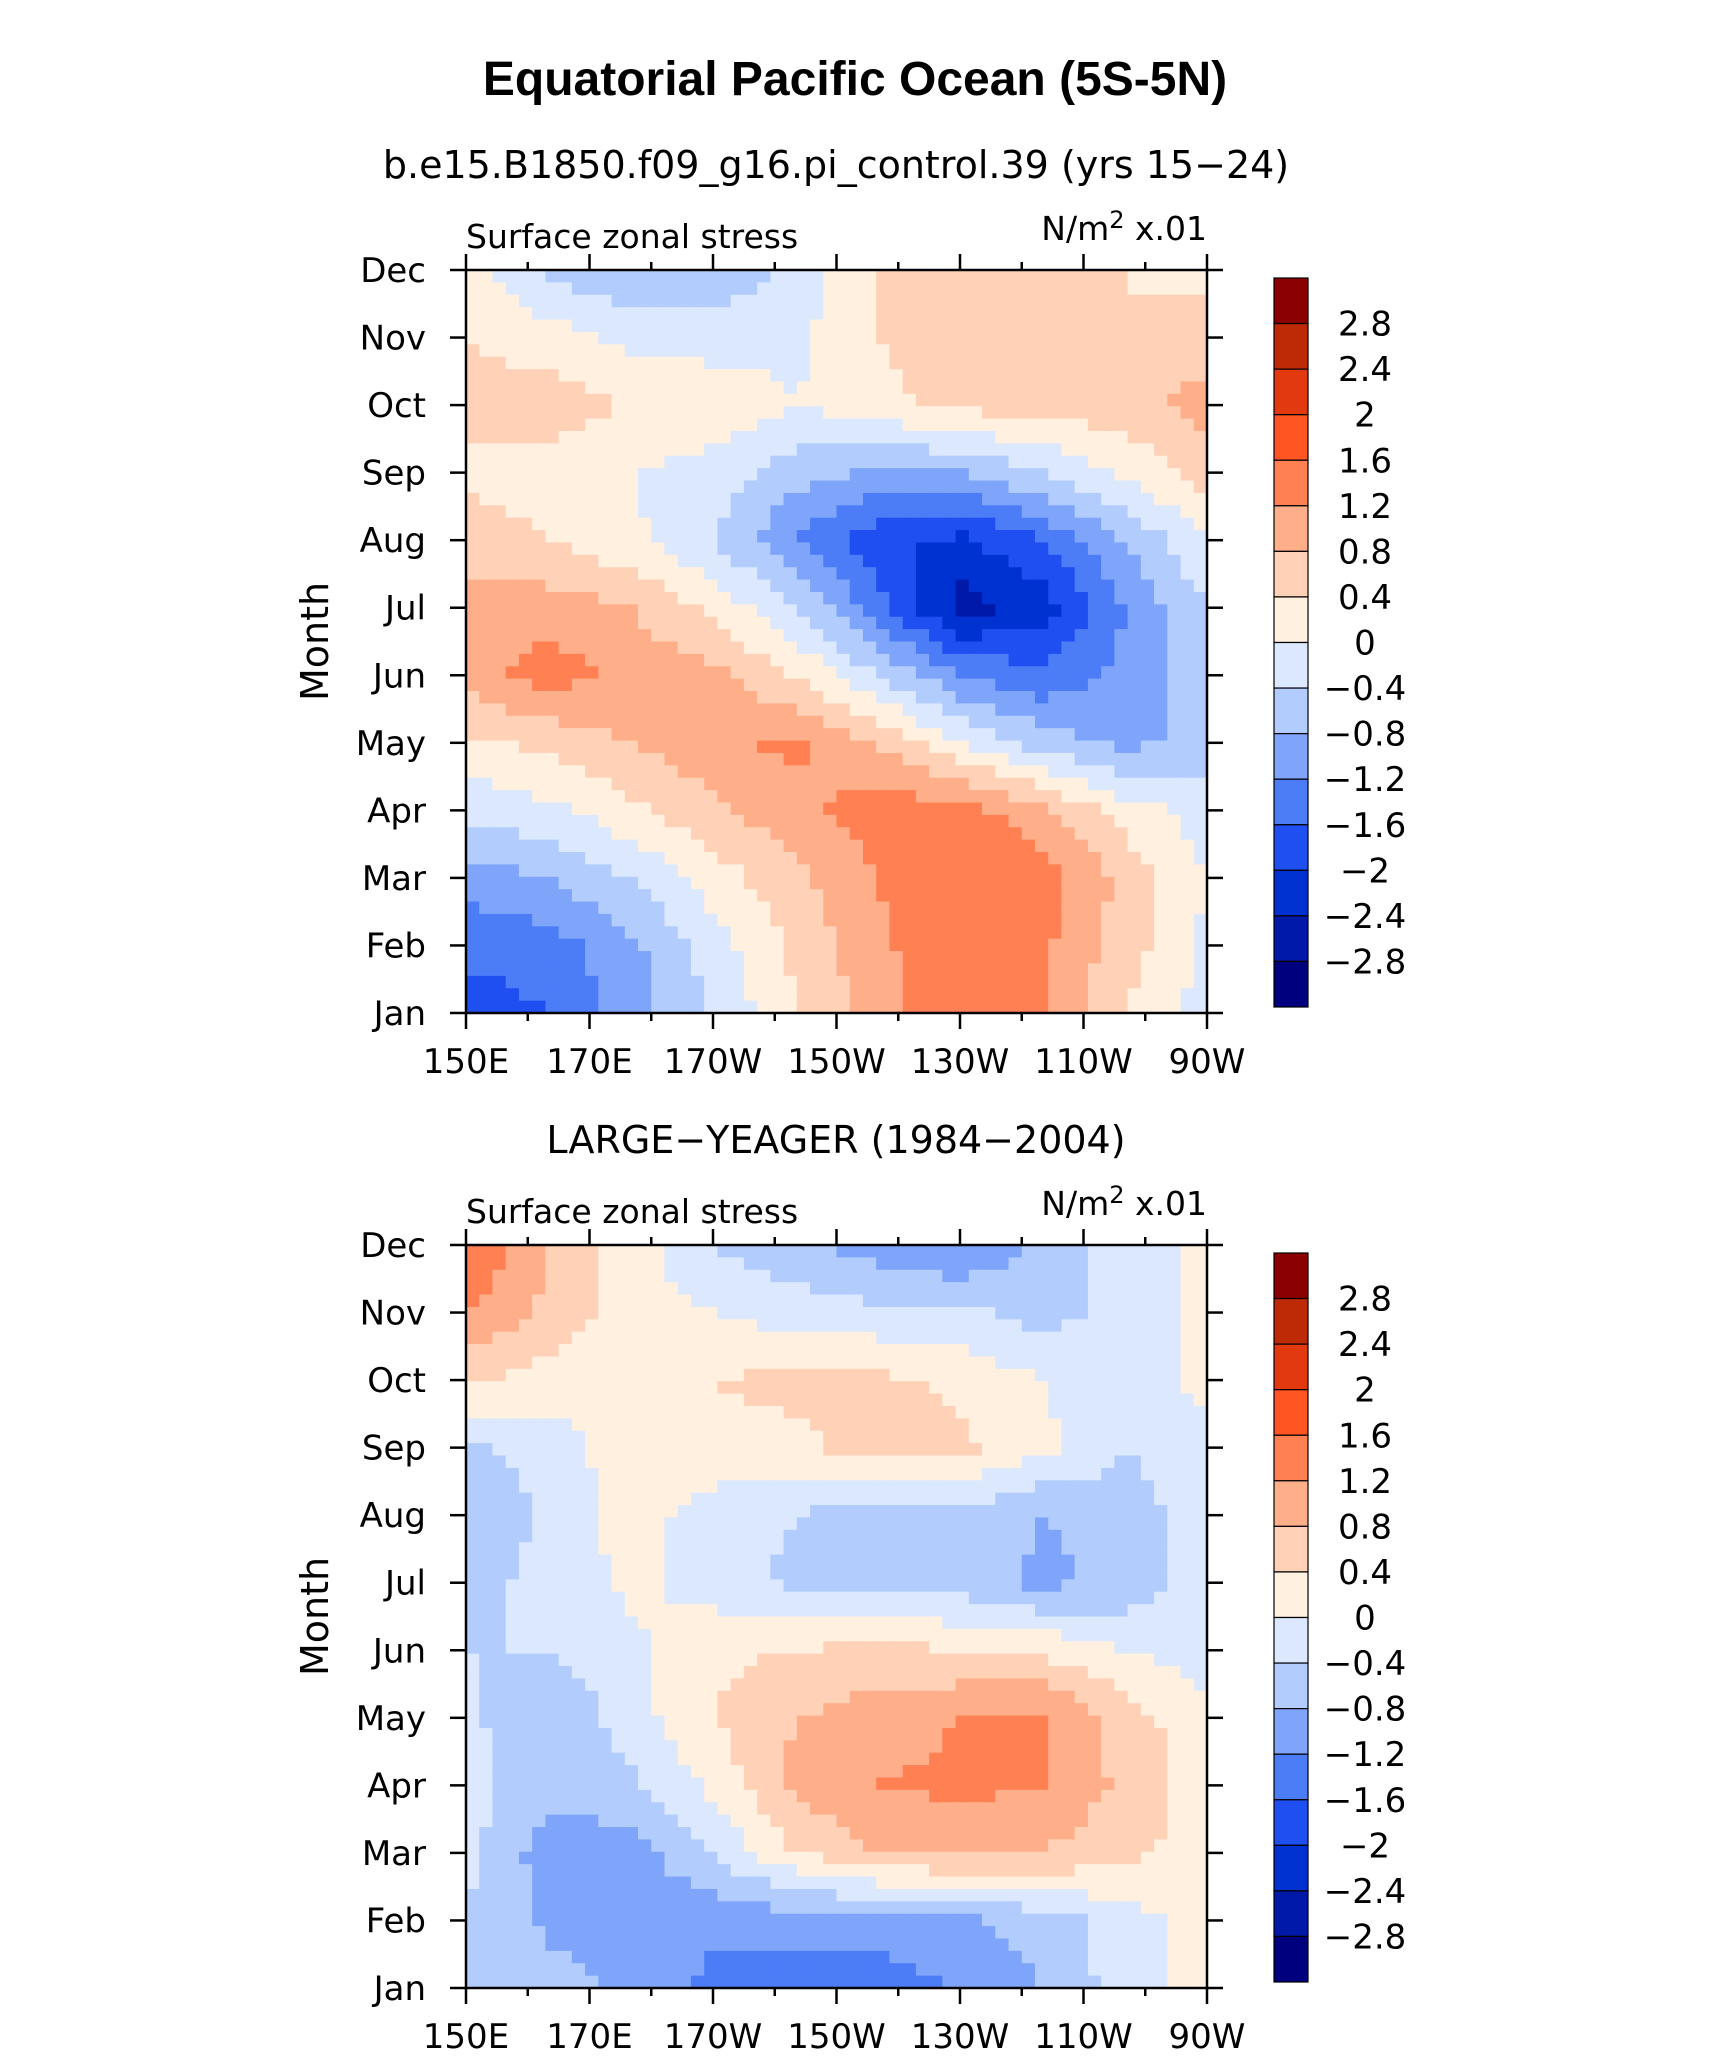 This screenshot has width=1710, height=2062. Describe the element at coordinates (589, 1062) in the screenshot. I see `x-tick-label: 170E` at that location.